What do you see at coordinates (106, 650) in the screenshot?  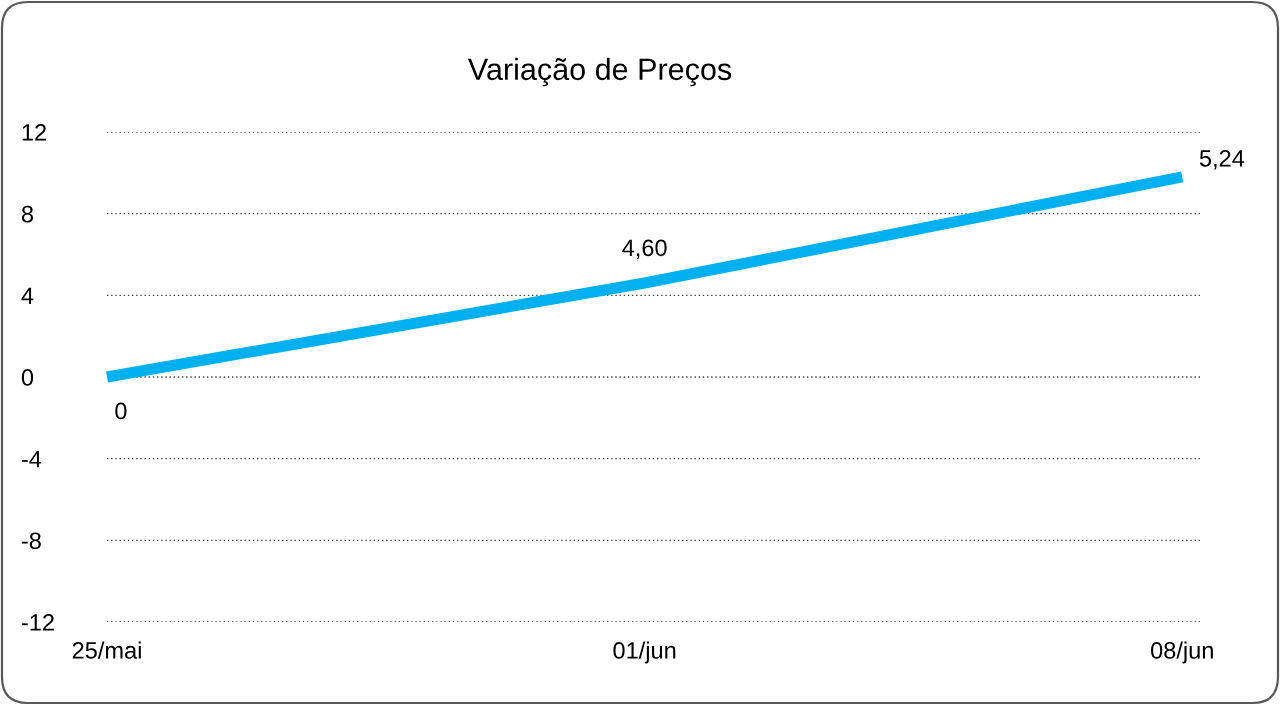 I see `x-tick-label: 25/mai` at bounding box center [106, 650].